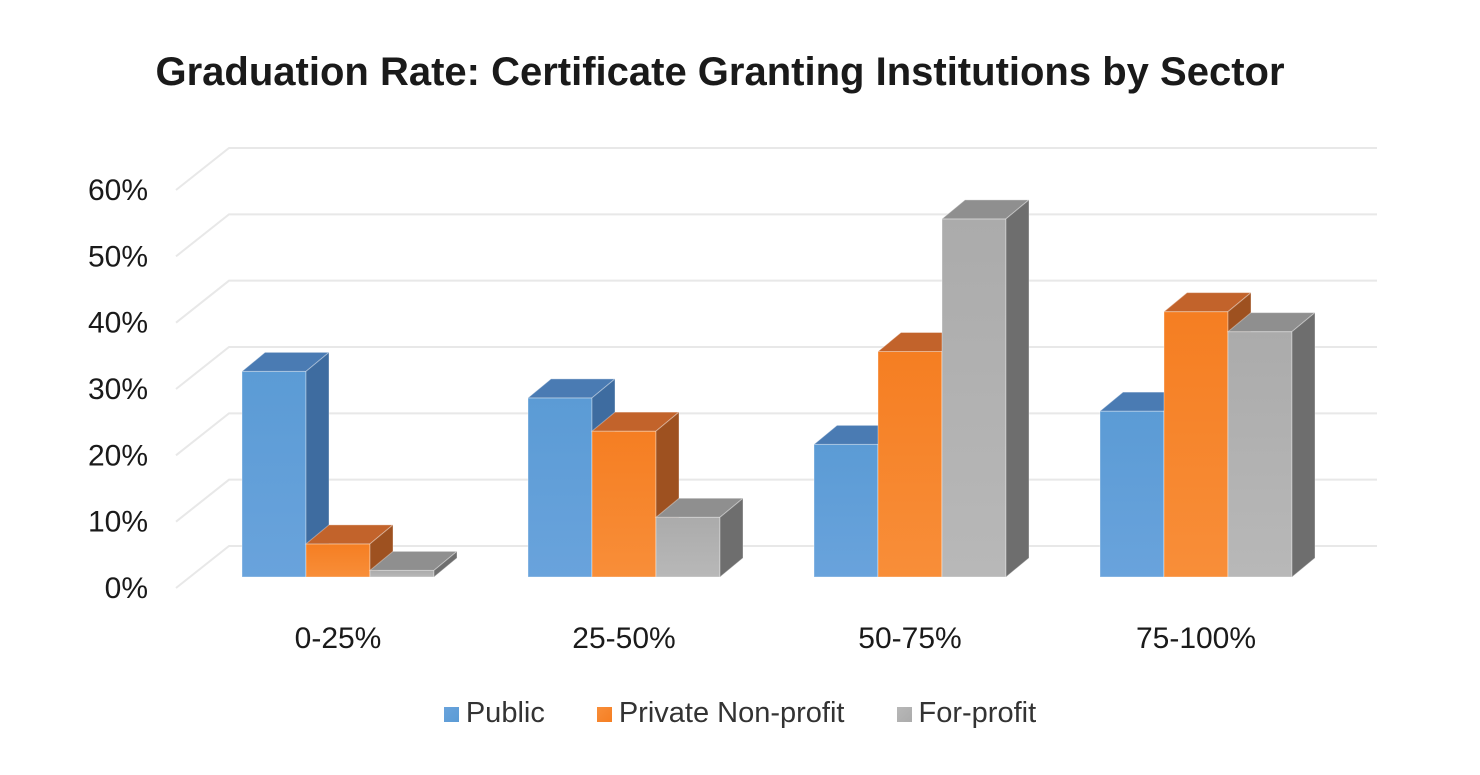 This screenshot has width=1480, height=775. Describe the element at coordinates (731, 538) in the screenshot. I see `bar-25-50-for-profit-side` at that location.